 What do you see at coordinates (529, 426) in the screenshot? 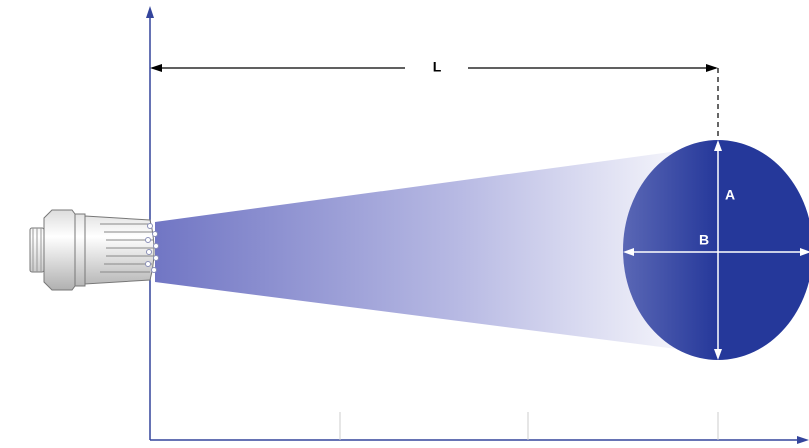
I see `ticks` at bounding box center [529, 426].